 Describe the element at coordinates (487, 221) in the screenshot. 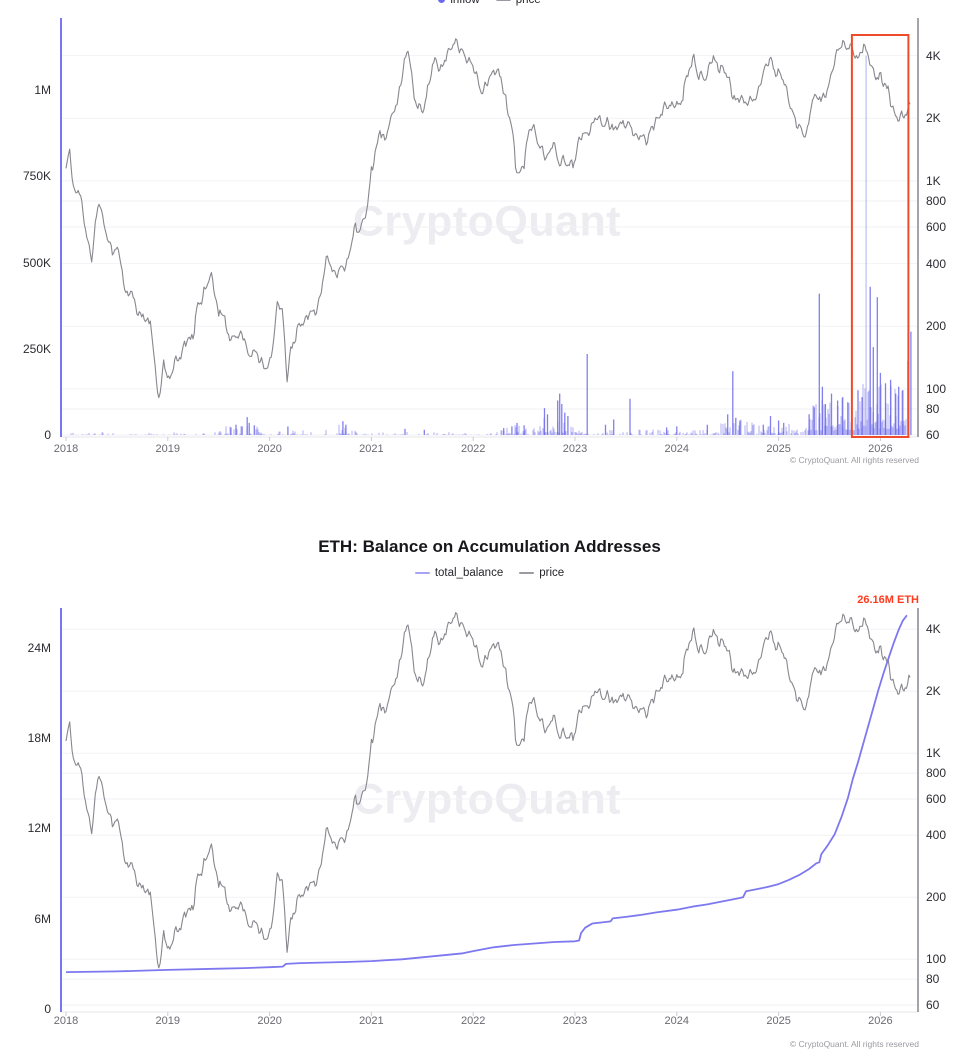

I see `cryptoquant-watermark: CryptoQuant` at that location.